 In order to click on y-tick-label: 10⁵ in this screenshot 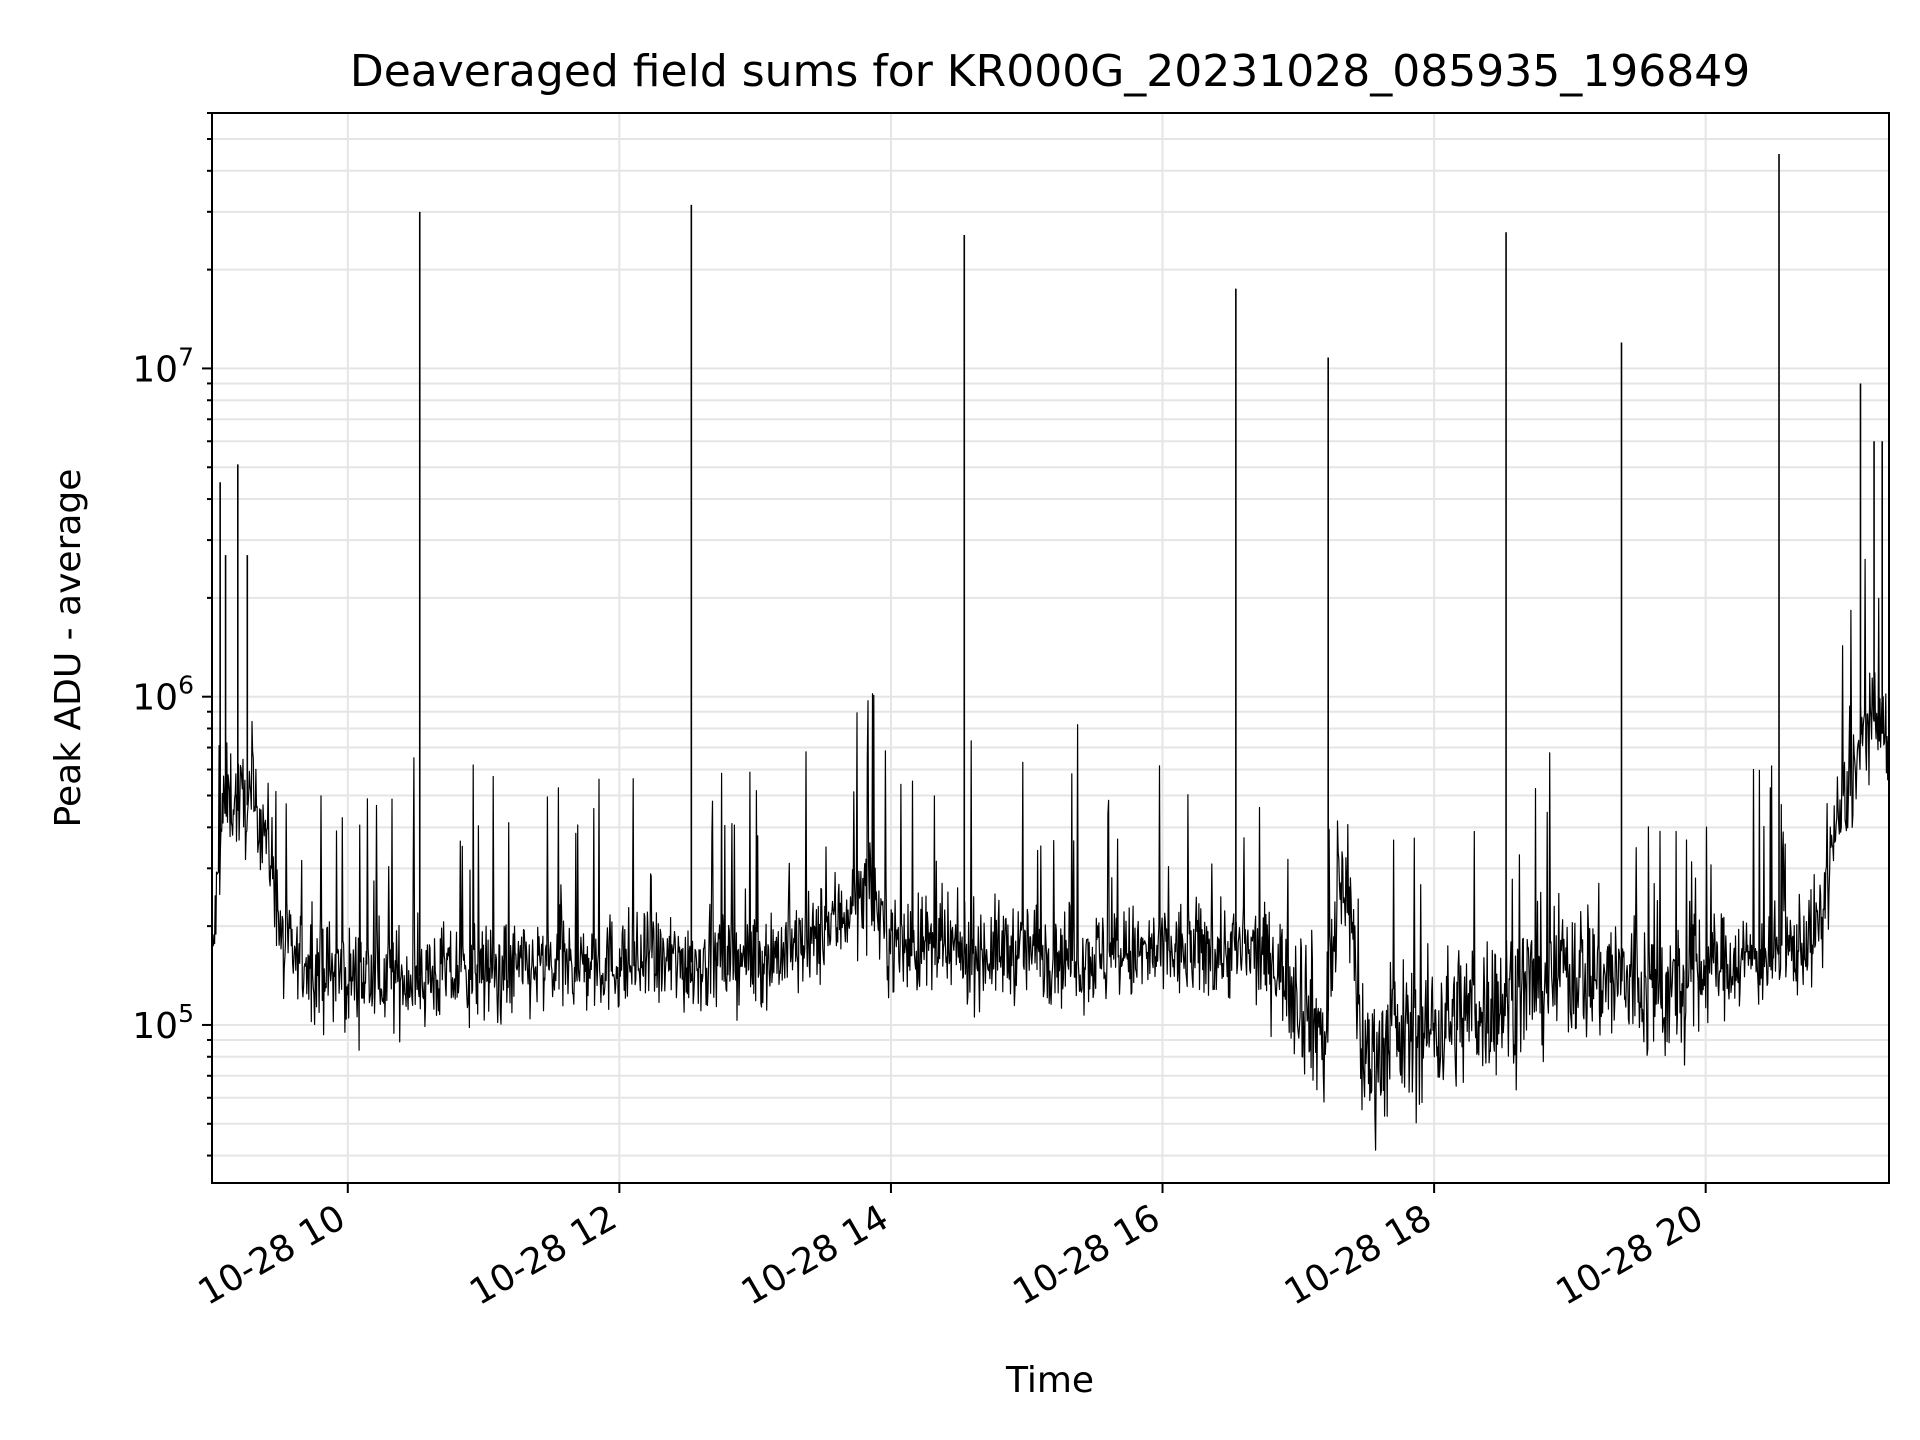, I will do `click(163, 1023)`.